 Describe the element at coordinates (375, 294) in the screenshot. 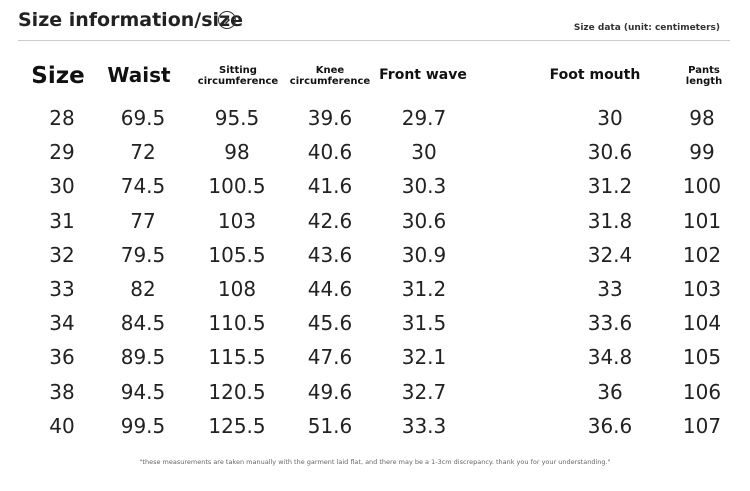

I see `table-row: 33 82 108 44.6 31.2 33 103` at that location.